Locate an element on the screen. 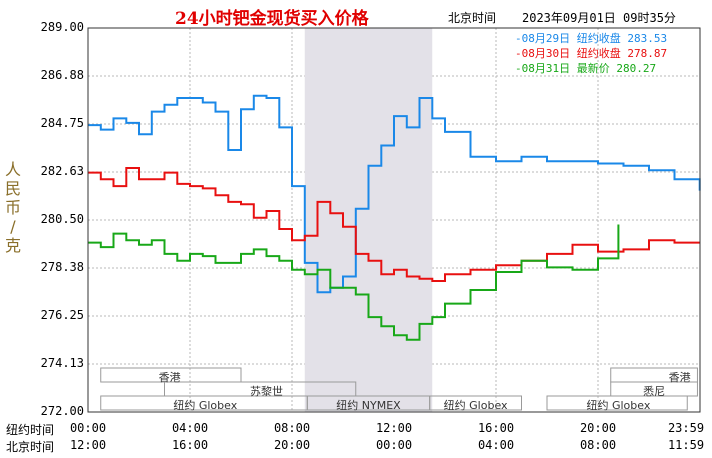 The width and height of the screenshot is (712, 458). chart-title: 24小时钯金现货买入价格 is located at coordinates (272, 19).